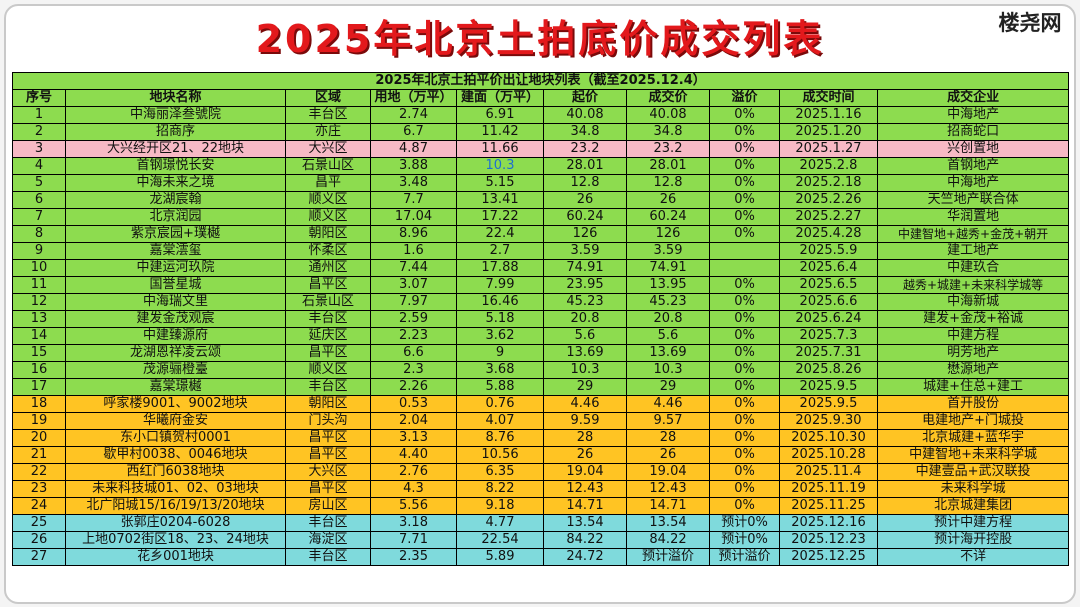 The width and height of the screenshot is (1080, 607). Describe the element at coordinates (39, 217) in the screenshot. I see `row-number: 7` at that location.